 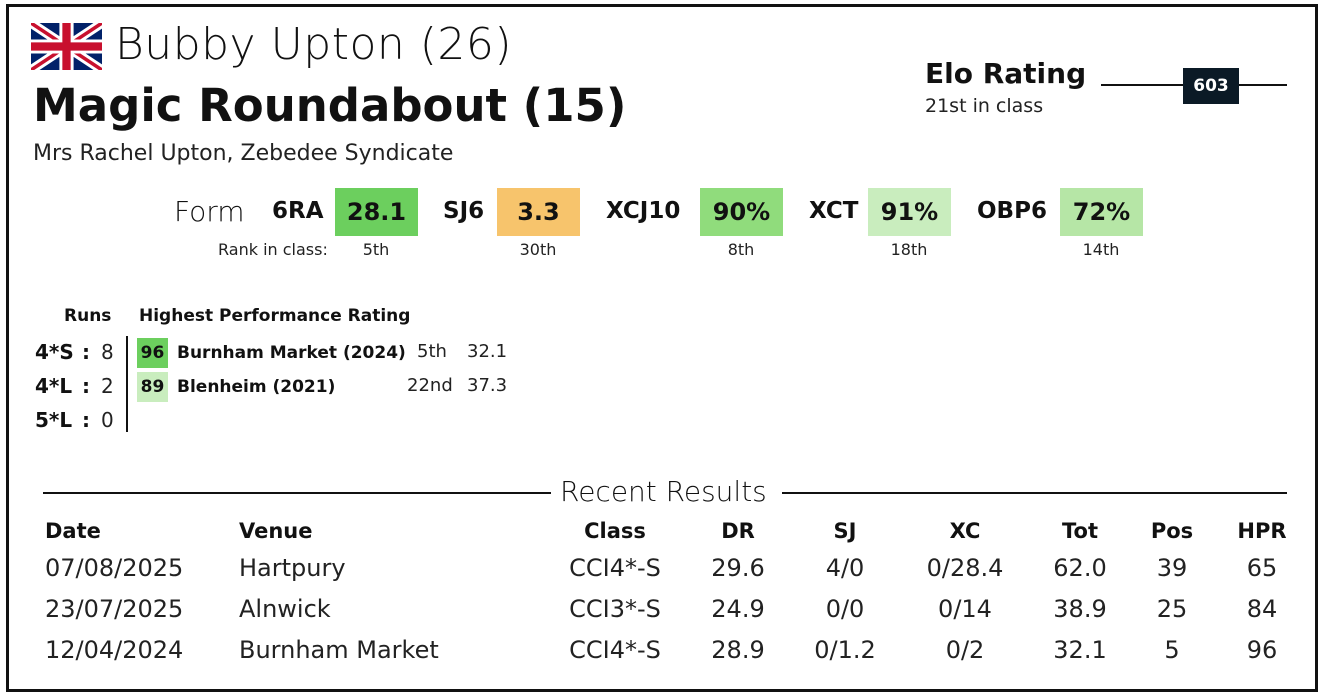 I want to click on col-header-date: Date, so click(x=73, y=531).